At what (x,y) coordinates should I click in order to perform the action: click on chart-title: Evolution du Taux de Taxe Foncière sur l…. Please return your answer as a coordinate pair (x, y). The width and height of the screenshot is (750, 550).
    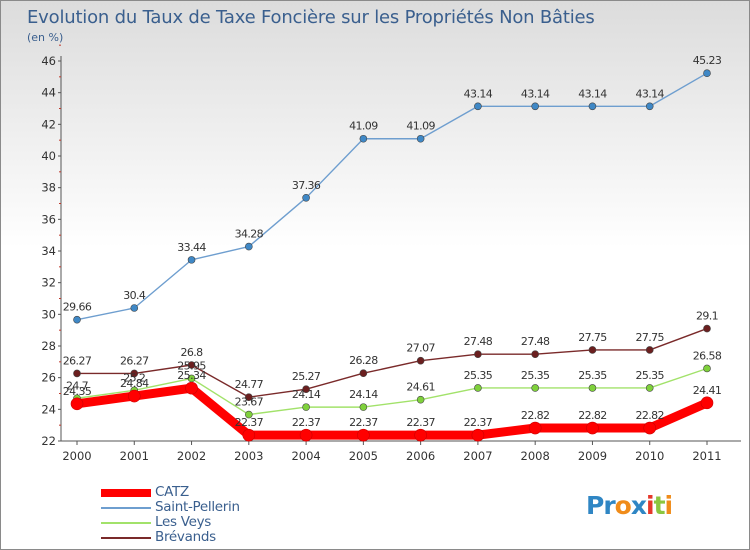
    Looking at the image, I should click on (311, 17).